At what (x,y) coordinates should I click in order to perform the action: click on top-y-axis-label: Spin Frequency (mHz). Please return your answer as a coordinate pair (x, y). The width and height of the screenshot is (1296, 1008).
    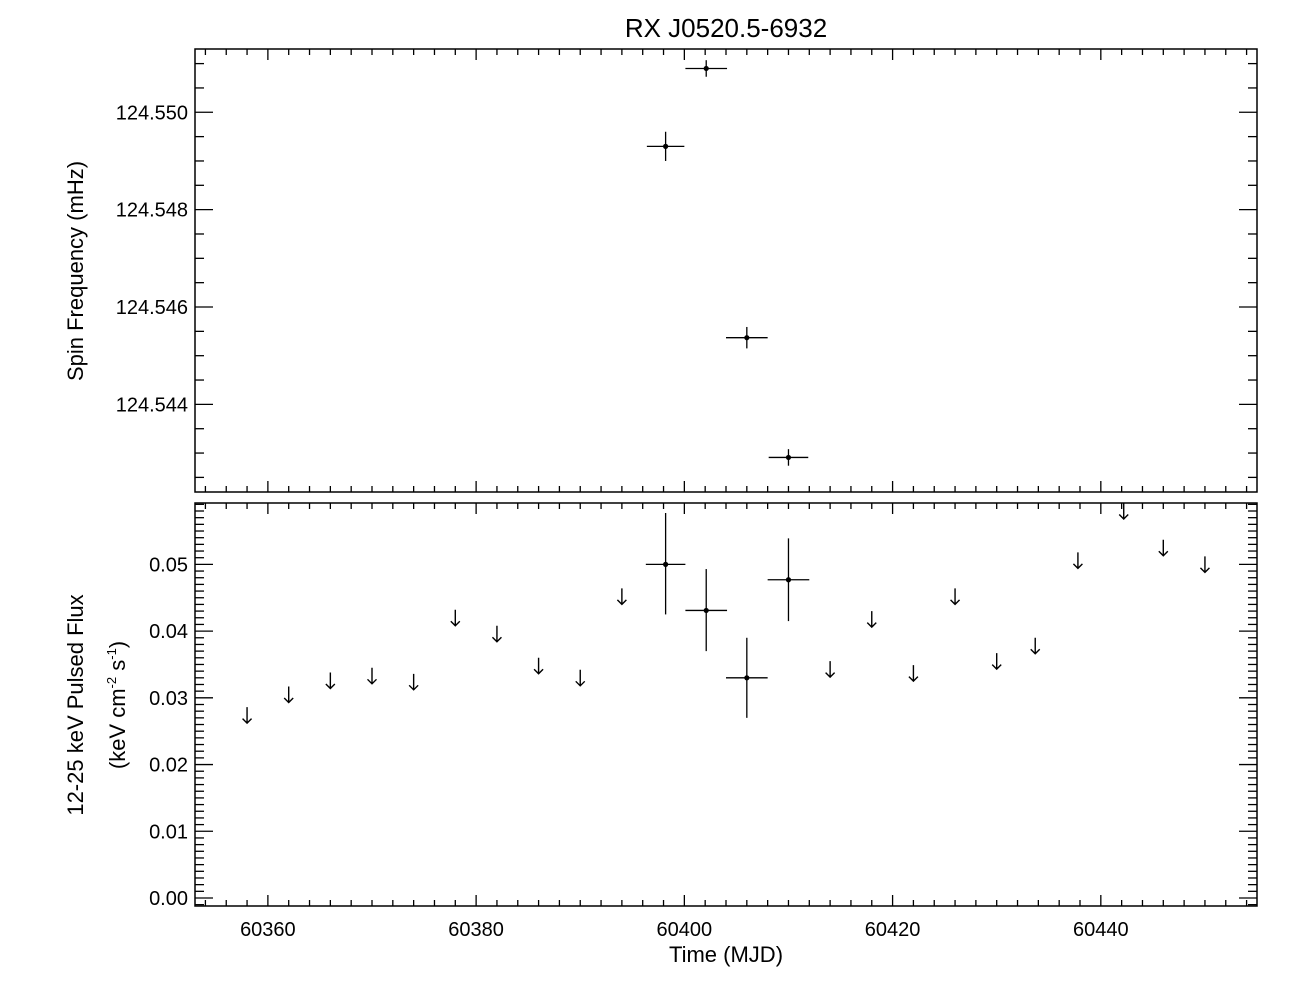
    Looking at the image, I should click on (75, 271).